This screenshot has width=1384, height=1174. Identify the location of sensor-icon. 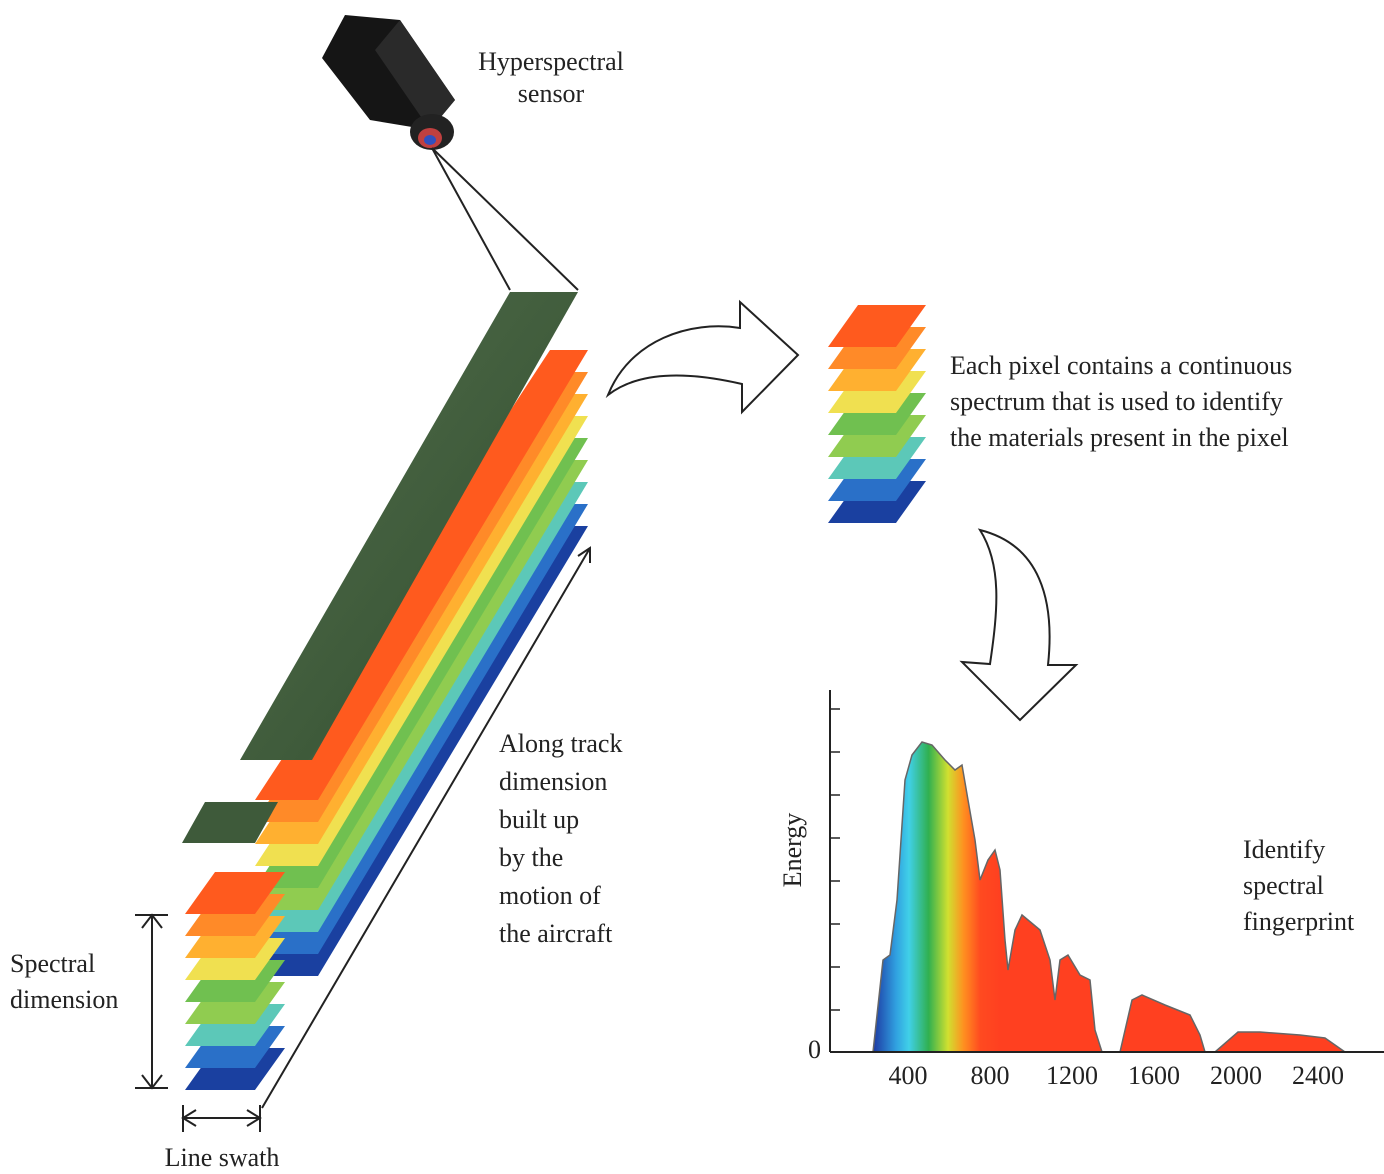
(388, 82).